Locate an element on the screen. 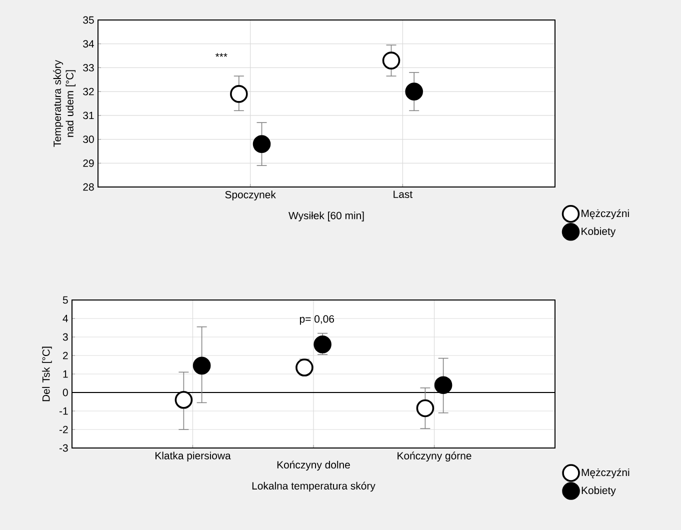 The height and width of the screenshot is (530, 681). y-tick-label: 33 is located at coordinates (88, 68).